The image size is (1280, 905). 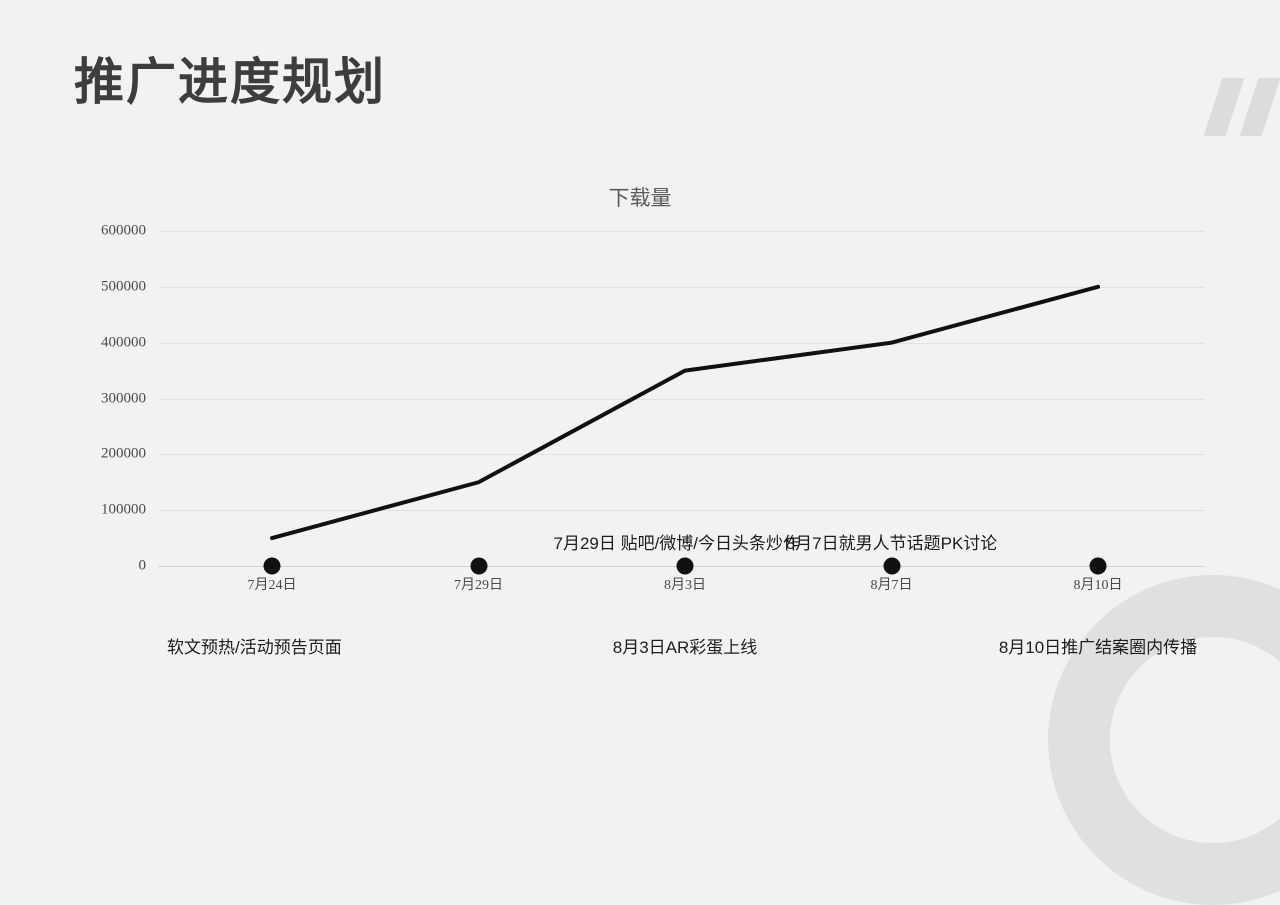 What do you see at coordinates (891, 543) in the screenshot?
I see `chart-annotation: 8月7日就男人节话题PK讨论` at bounding box center [891, 543].